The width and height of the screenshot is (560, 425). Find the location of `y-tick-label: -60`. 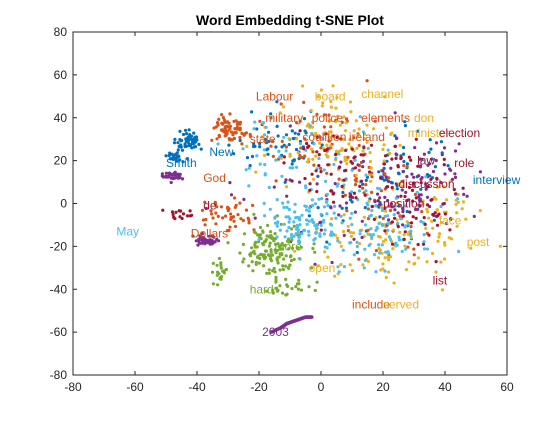

y-tick-label: -60 is located at coordinates (59, 332).